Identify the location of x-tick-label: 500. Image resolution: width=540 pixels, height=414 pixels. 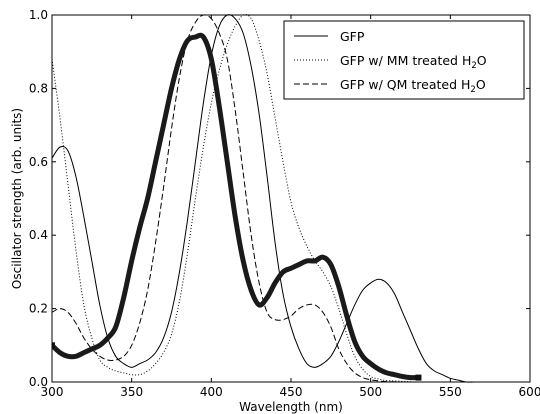
(370, 392).